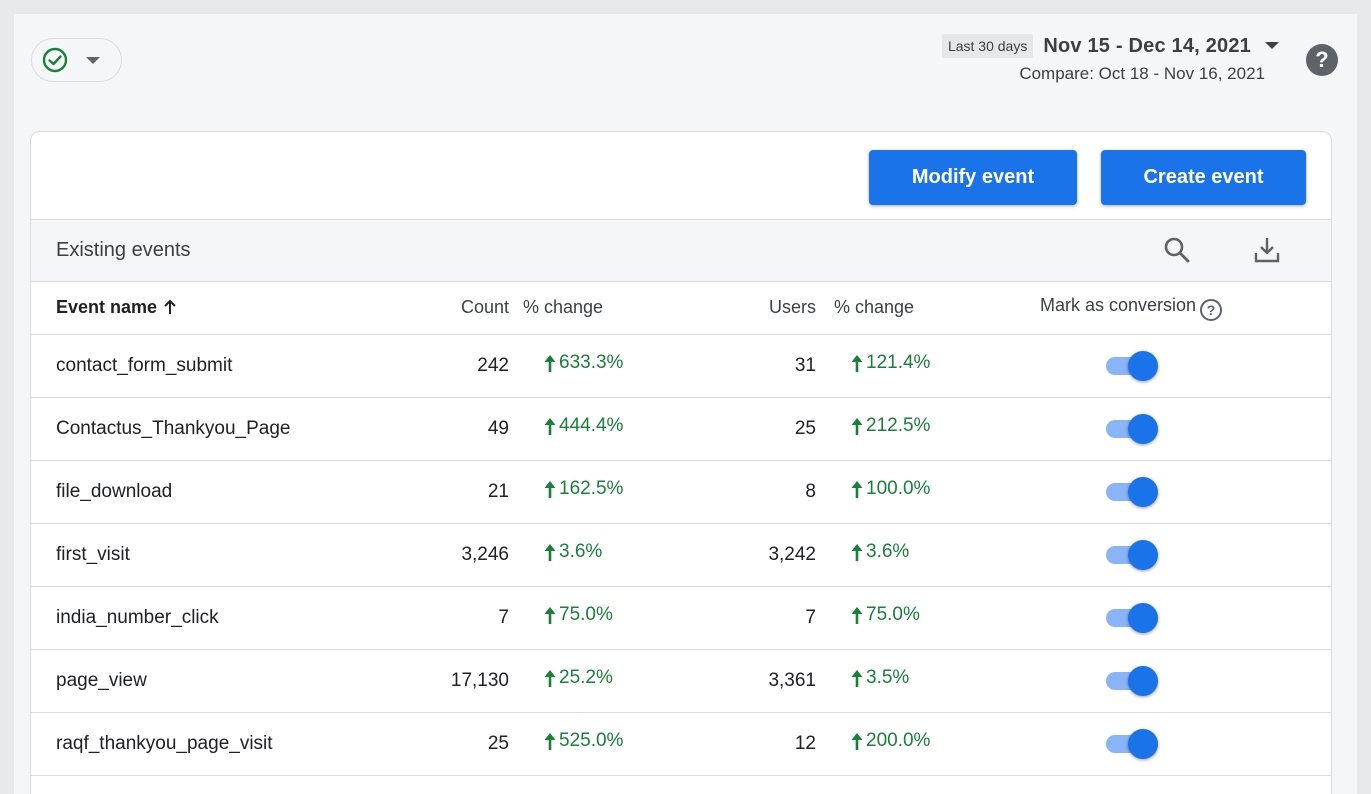 Image resolution: width=1371 pixels, height=794 pixels. What do you see at coordinates (221, 618) in the screenshot?
I see `event-name: india_number_click` at bounding box center [221, 618].